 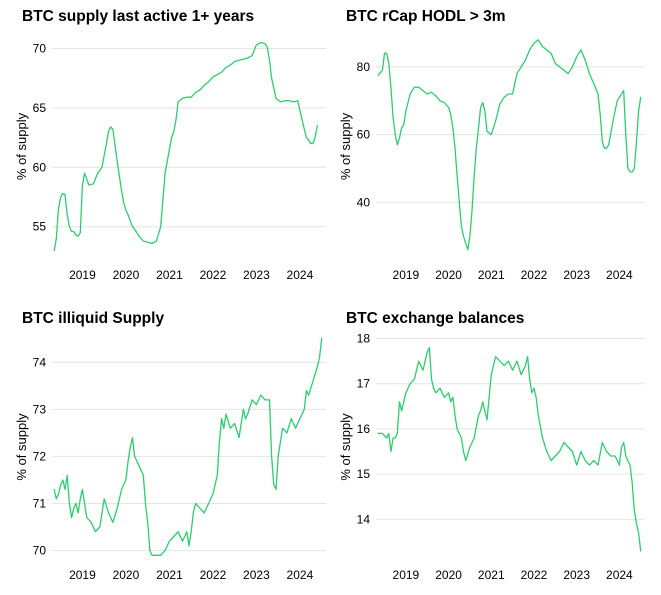 I want to click on y-tick-label: 74, so click(x=40, y=362).